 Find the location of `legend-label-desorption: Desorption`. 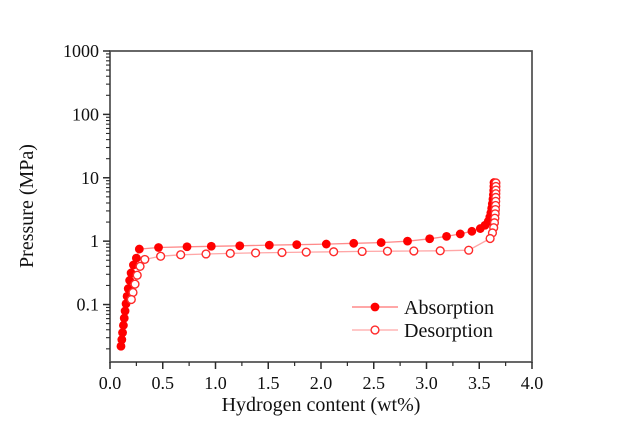

legend-label-desorption: Desorption is located at coordinates (448, 331).